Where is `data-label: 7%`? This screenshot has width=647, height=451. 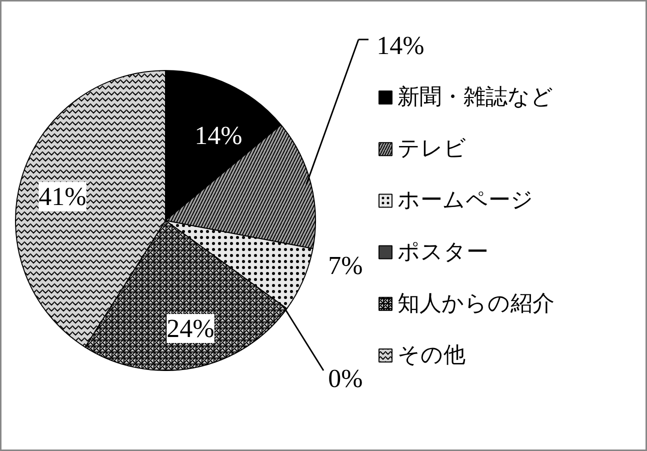 data-label: 7% is located at coordinates (345, 265).